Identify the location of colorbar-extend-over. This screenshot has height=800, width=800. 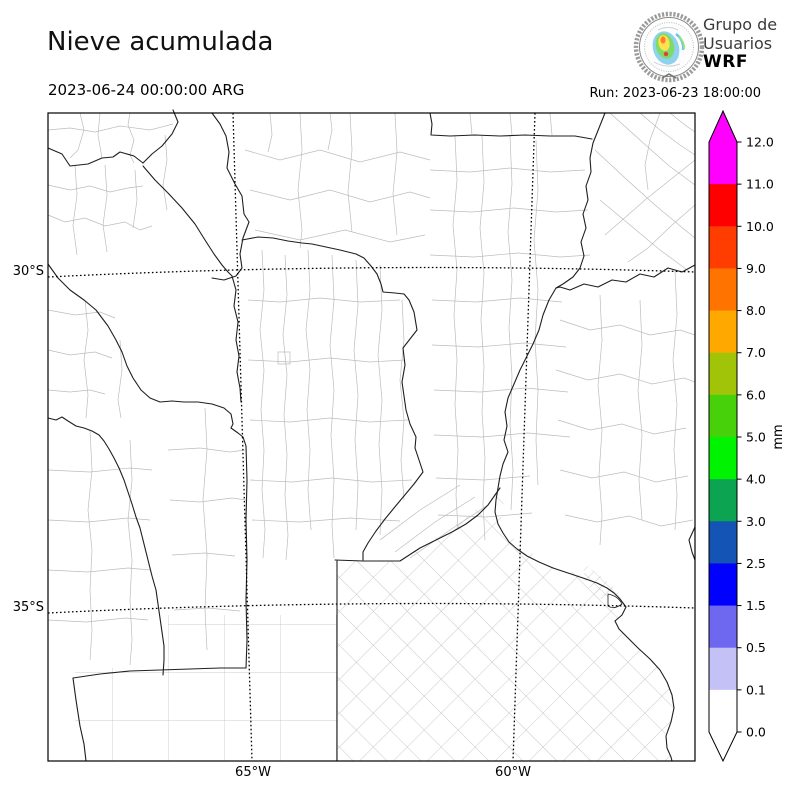
(723, 126).